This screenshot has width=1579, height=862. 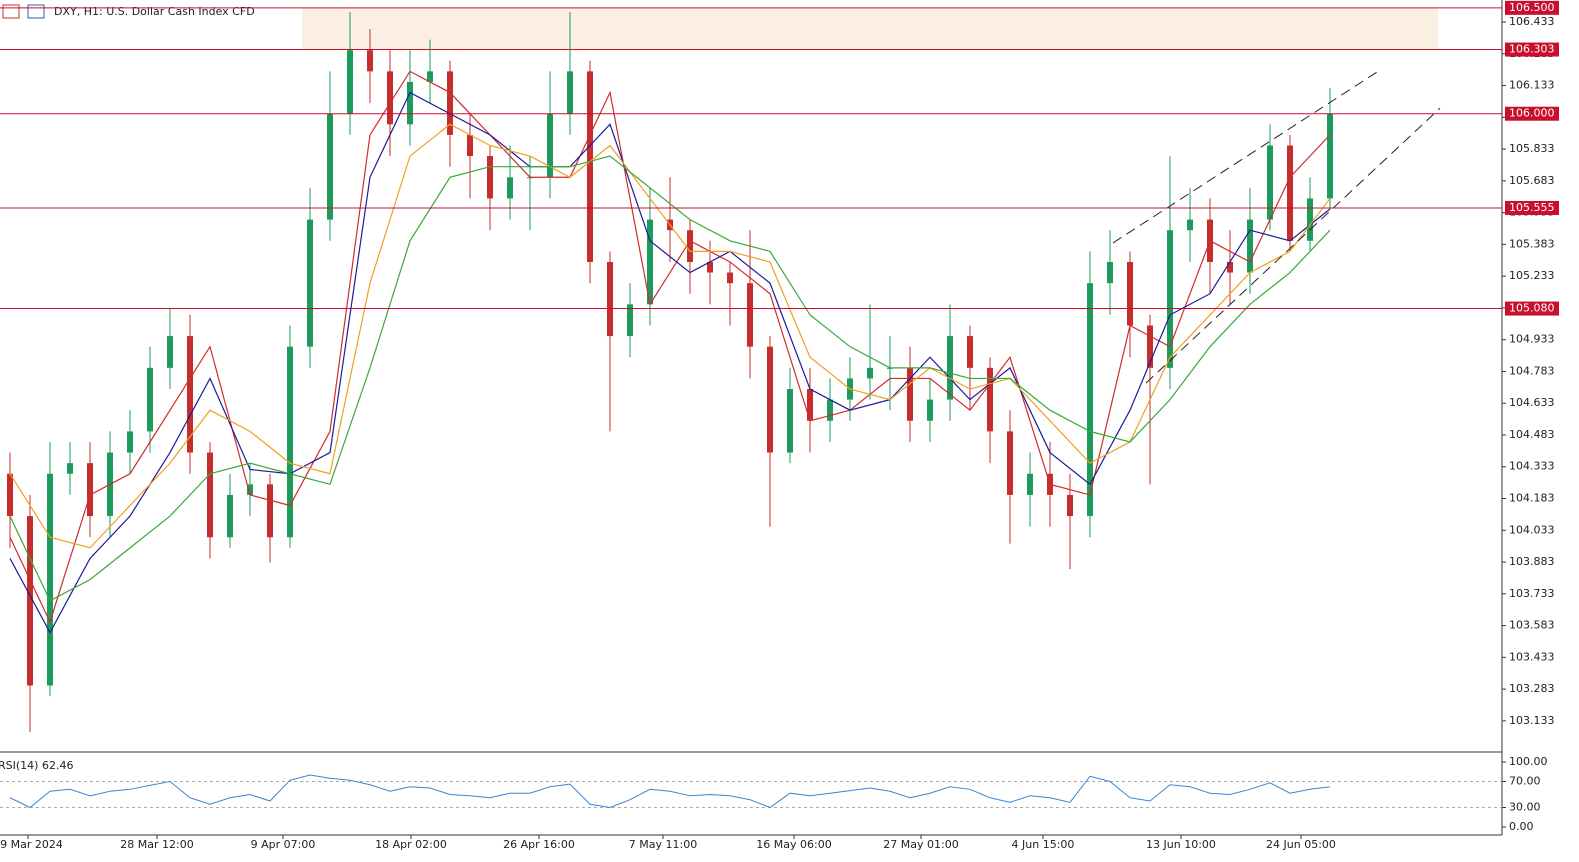 What do you see at coordinates (1246, 156) in the screenshot?
I see `trend-line` at bounding box center [1246, 156].